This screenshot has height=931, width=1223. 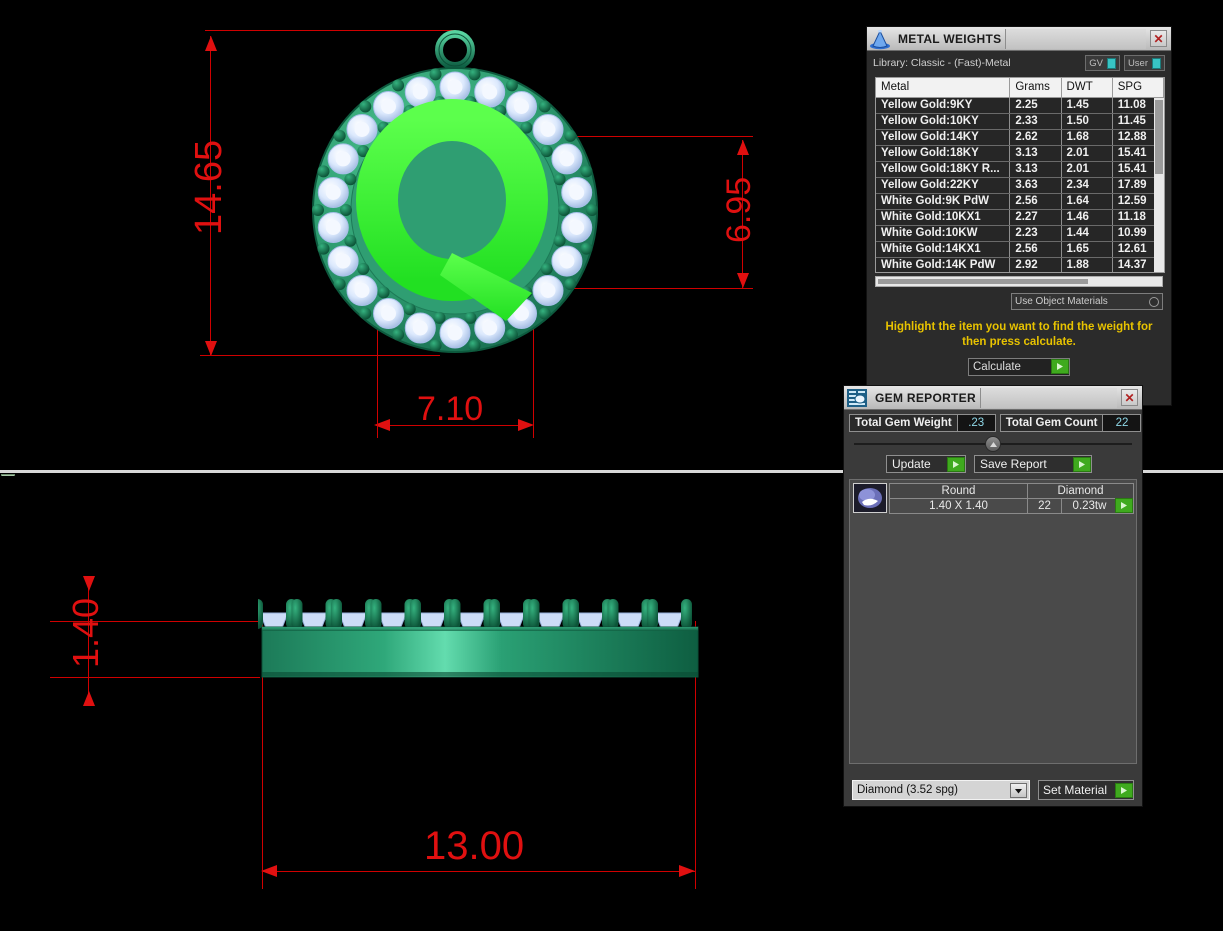 What do you see at coordinates (644, 288) in the screenshot?
I see `dim-6-95-ext-bottom` at bounding box center [644, 288].